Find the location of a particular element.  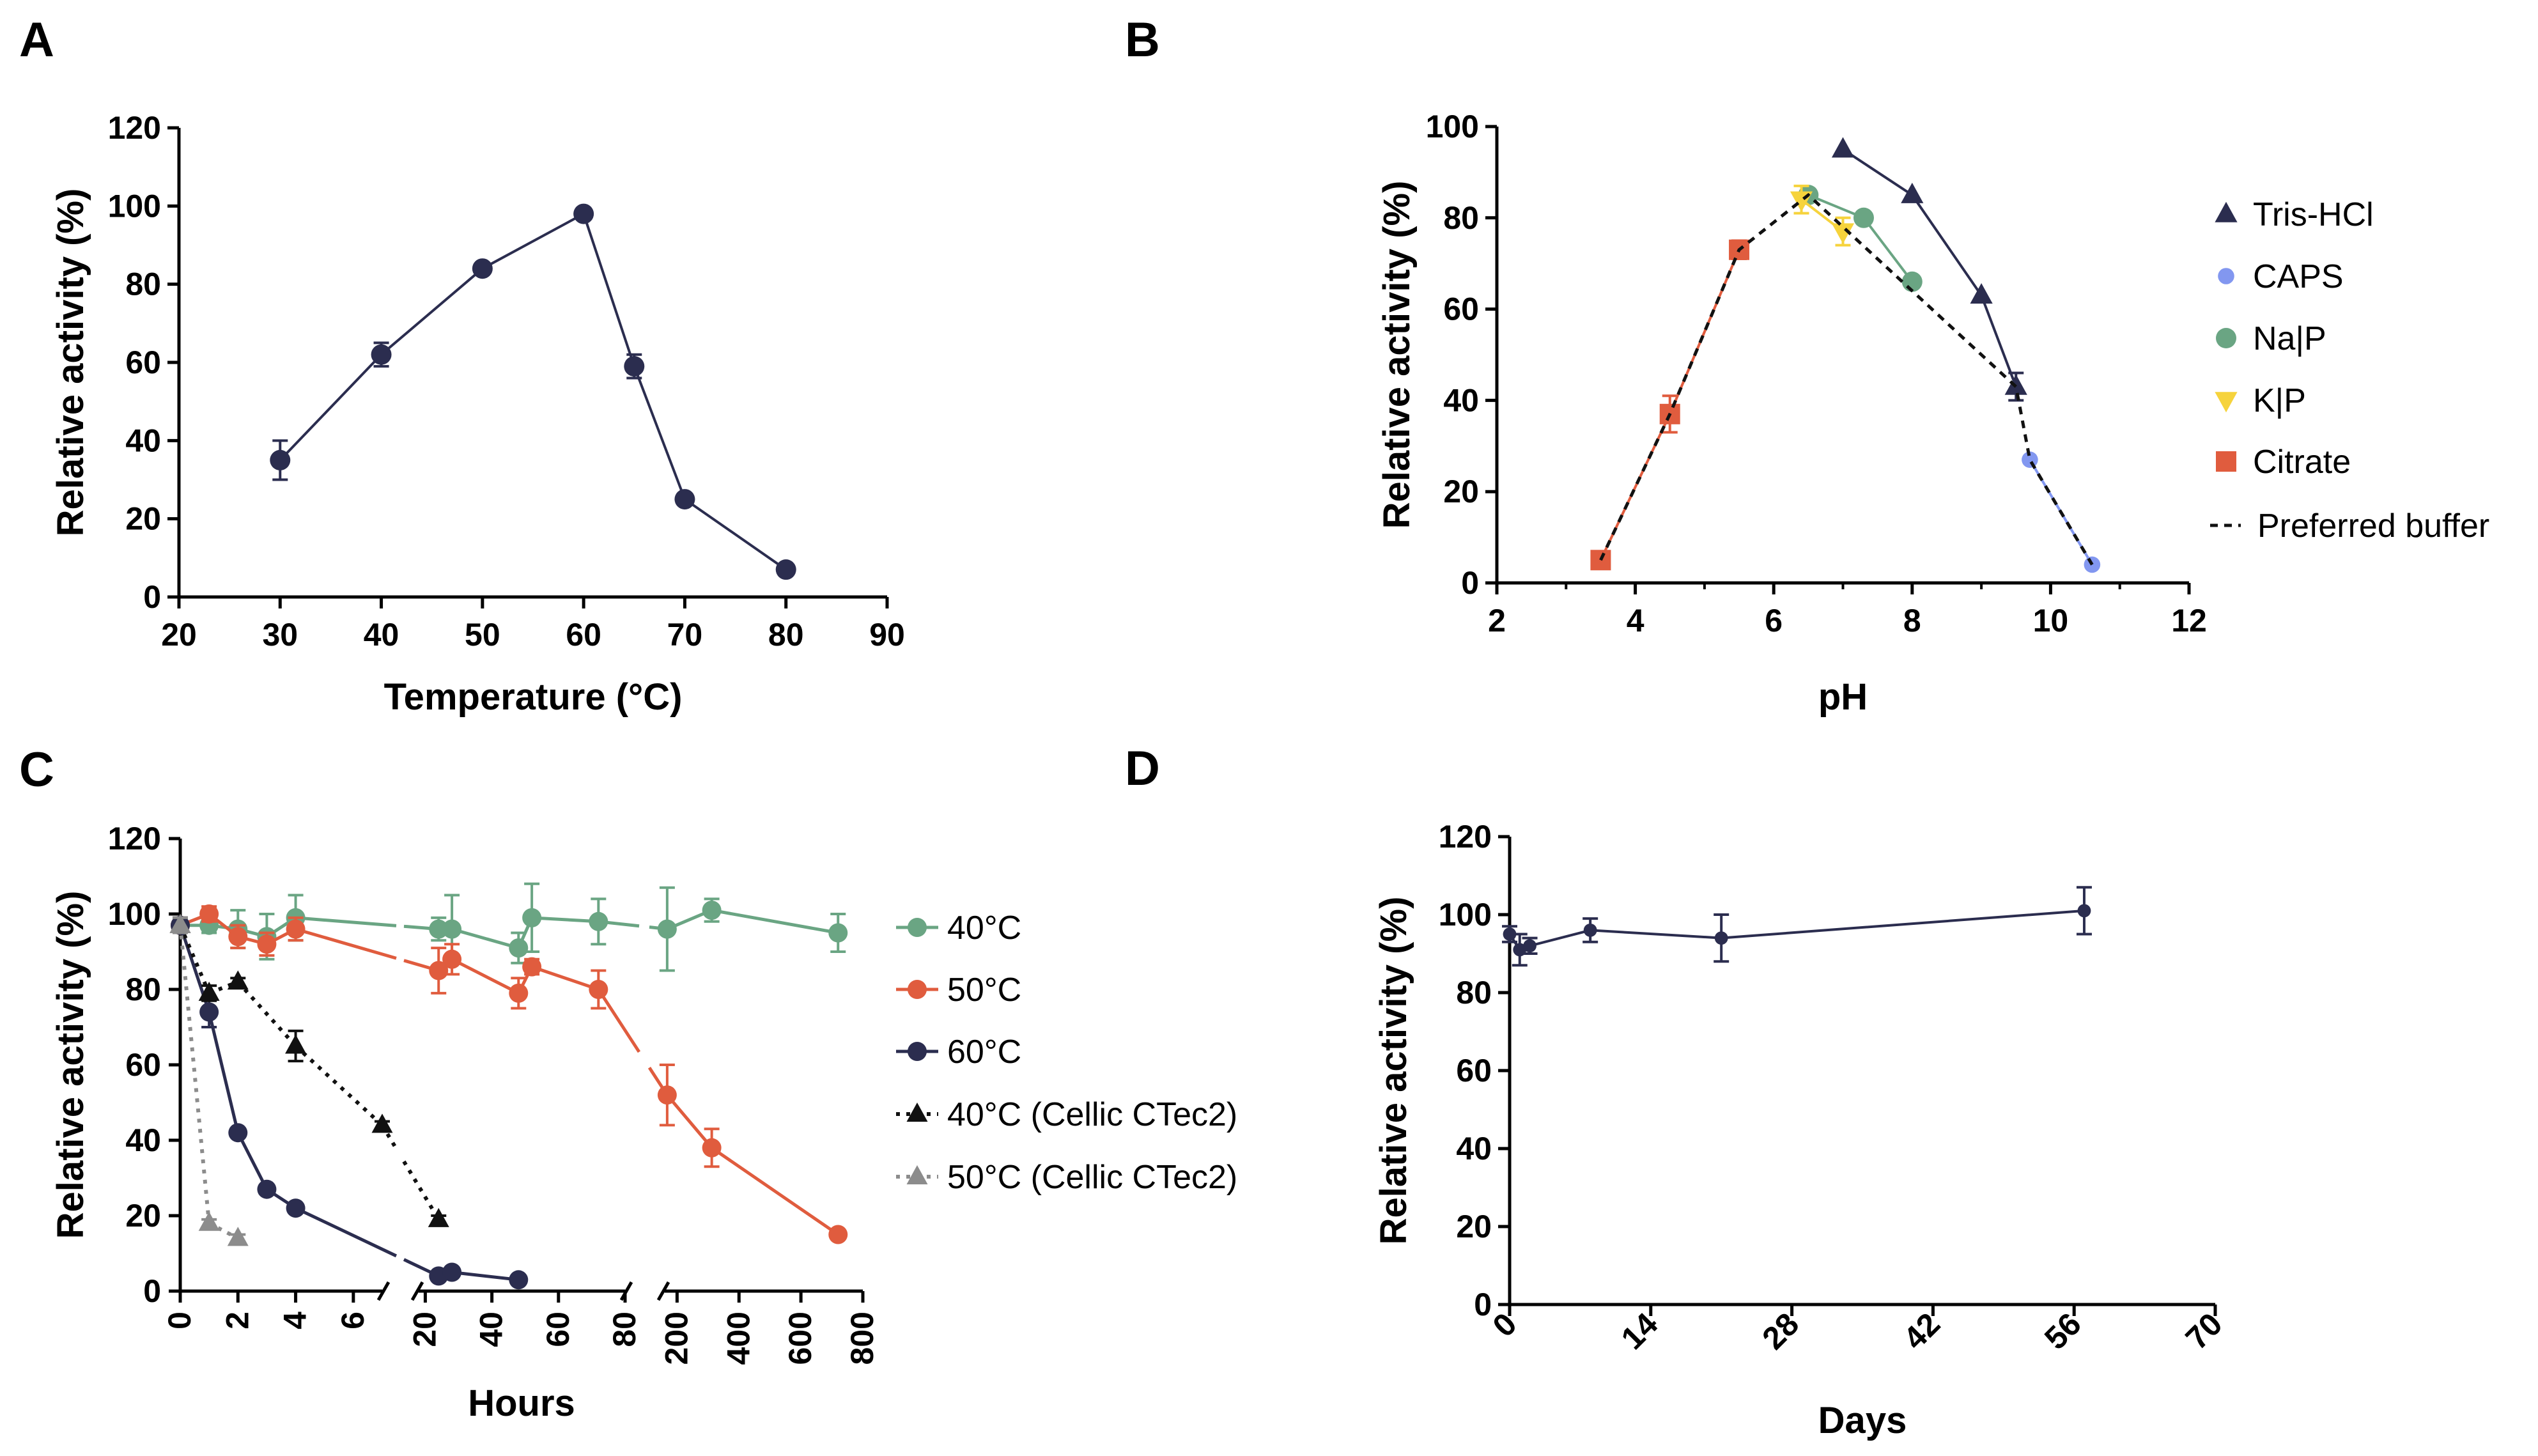

series-citrate is located at coordinates (1670, 405).